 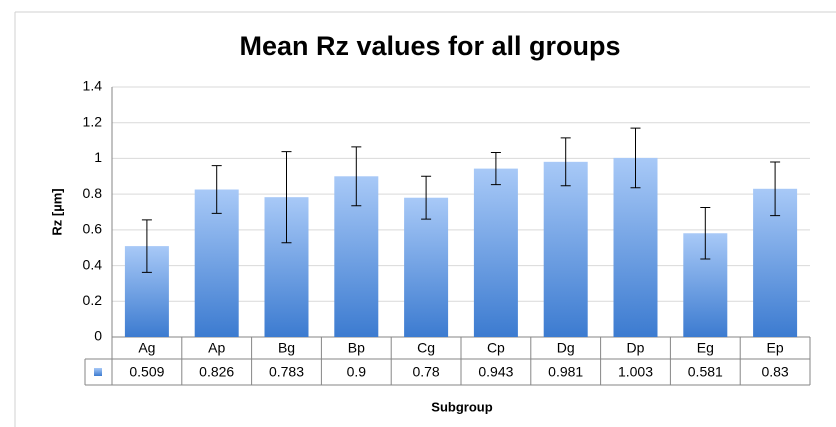 I want to click on data-table-value: 0.83, so click(x=774, y=372).